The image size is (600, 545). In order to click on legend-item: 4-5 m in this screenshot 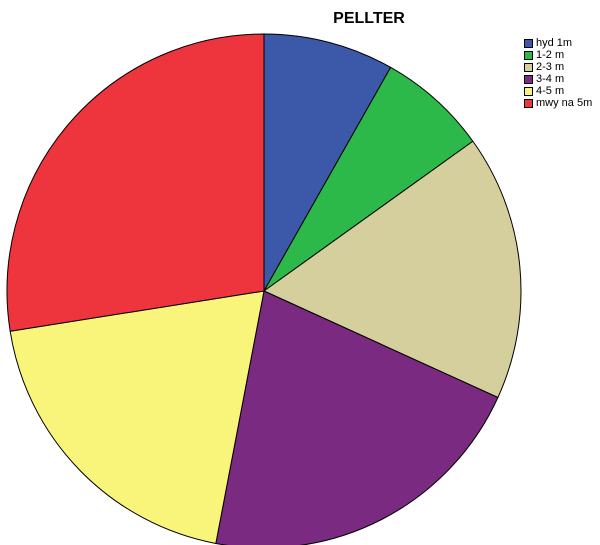, I will do `click(558, 91)`.